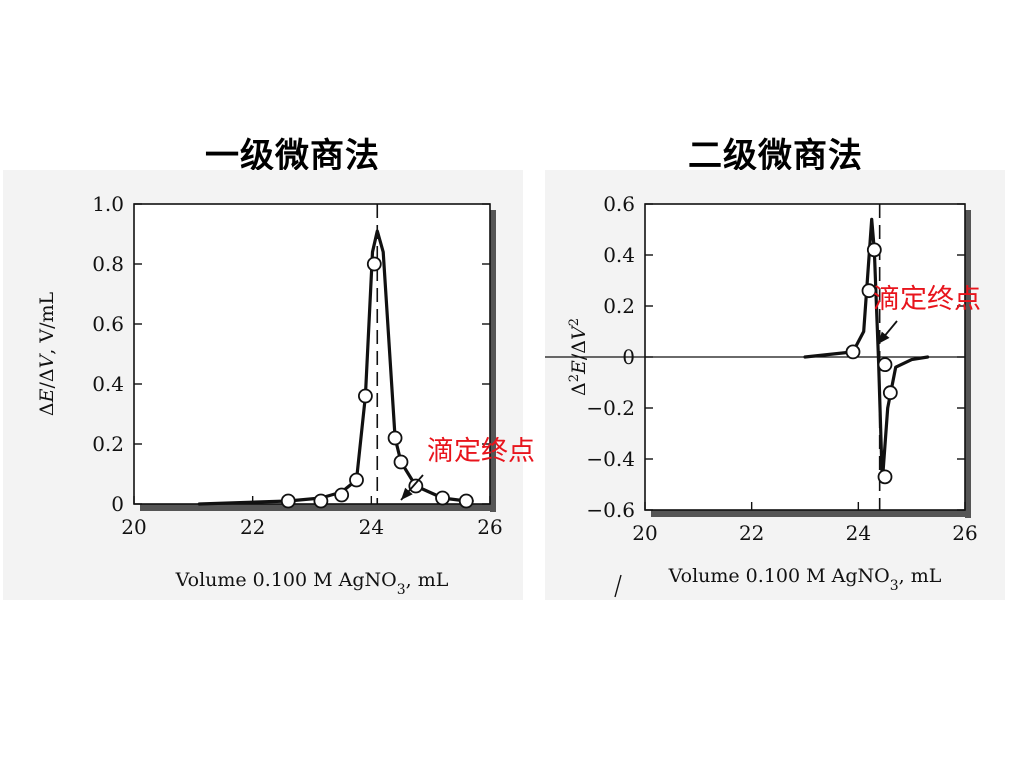 Image resolution: width=1024 pixels, height=768 pixels. Describe the element at coordinates (108, 204) in the screenshot. I see `y-tick-label: 1.0` at that location.